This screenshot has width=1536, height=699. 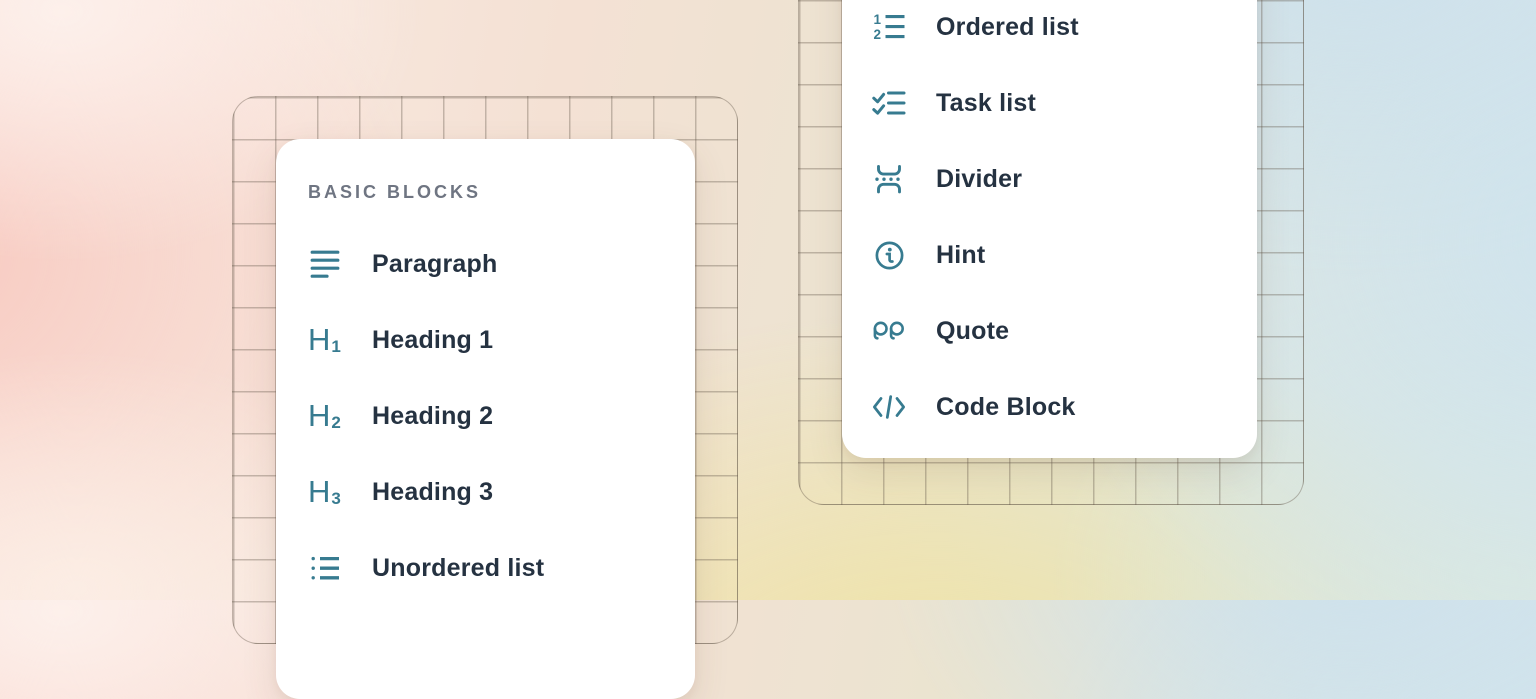 What do you see at coordinates (1064, 331) in the screenshot?
I see `menu-item-quote: Quote` at bounding box center [1064, 331].